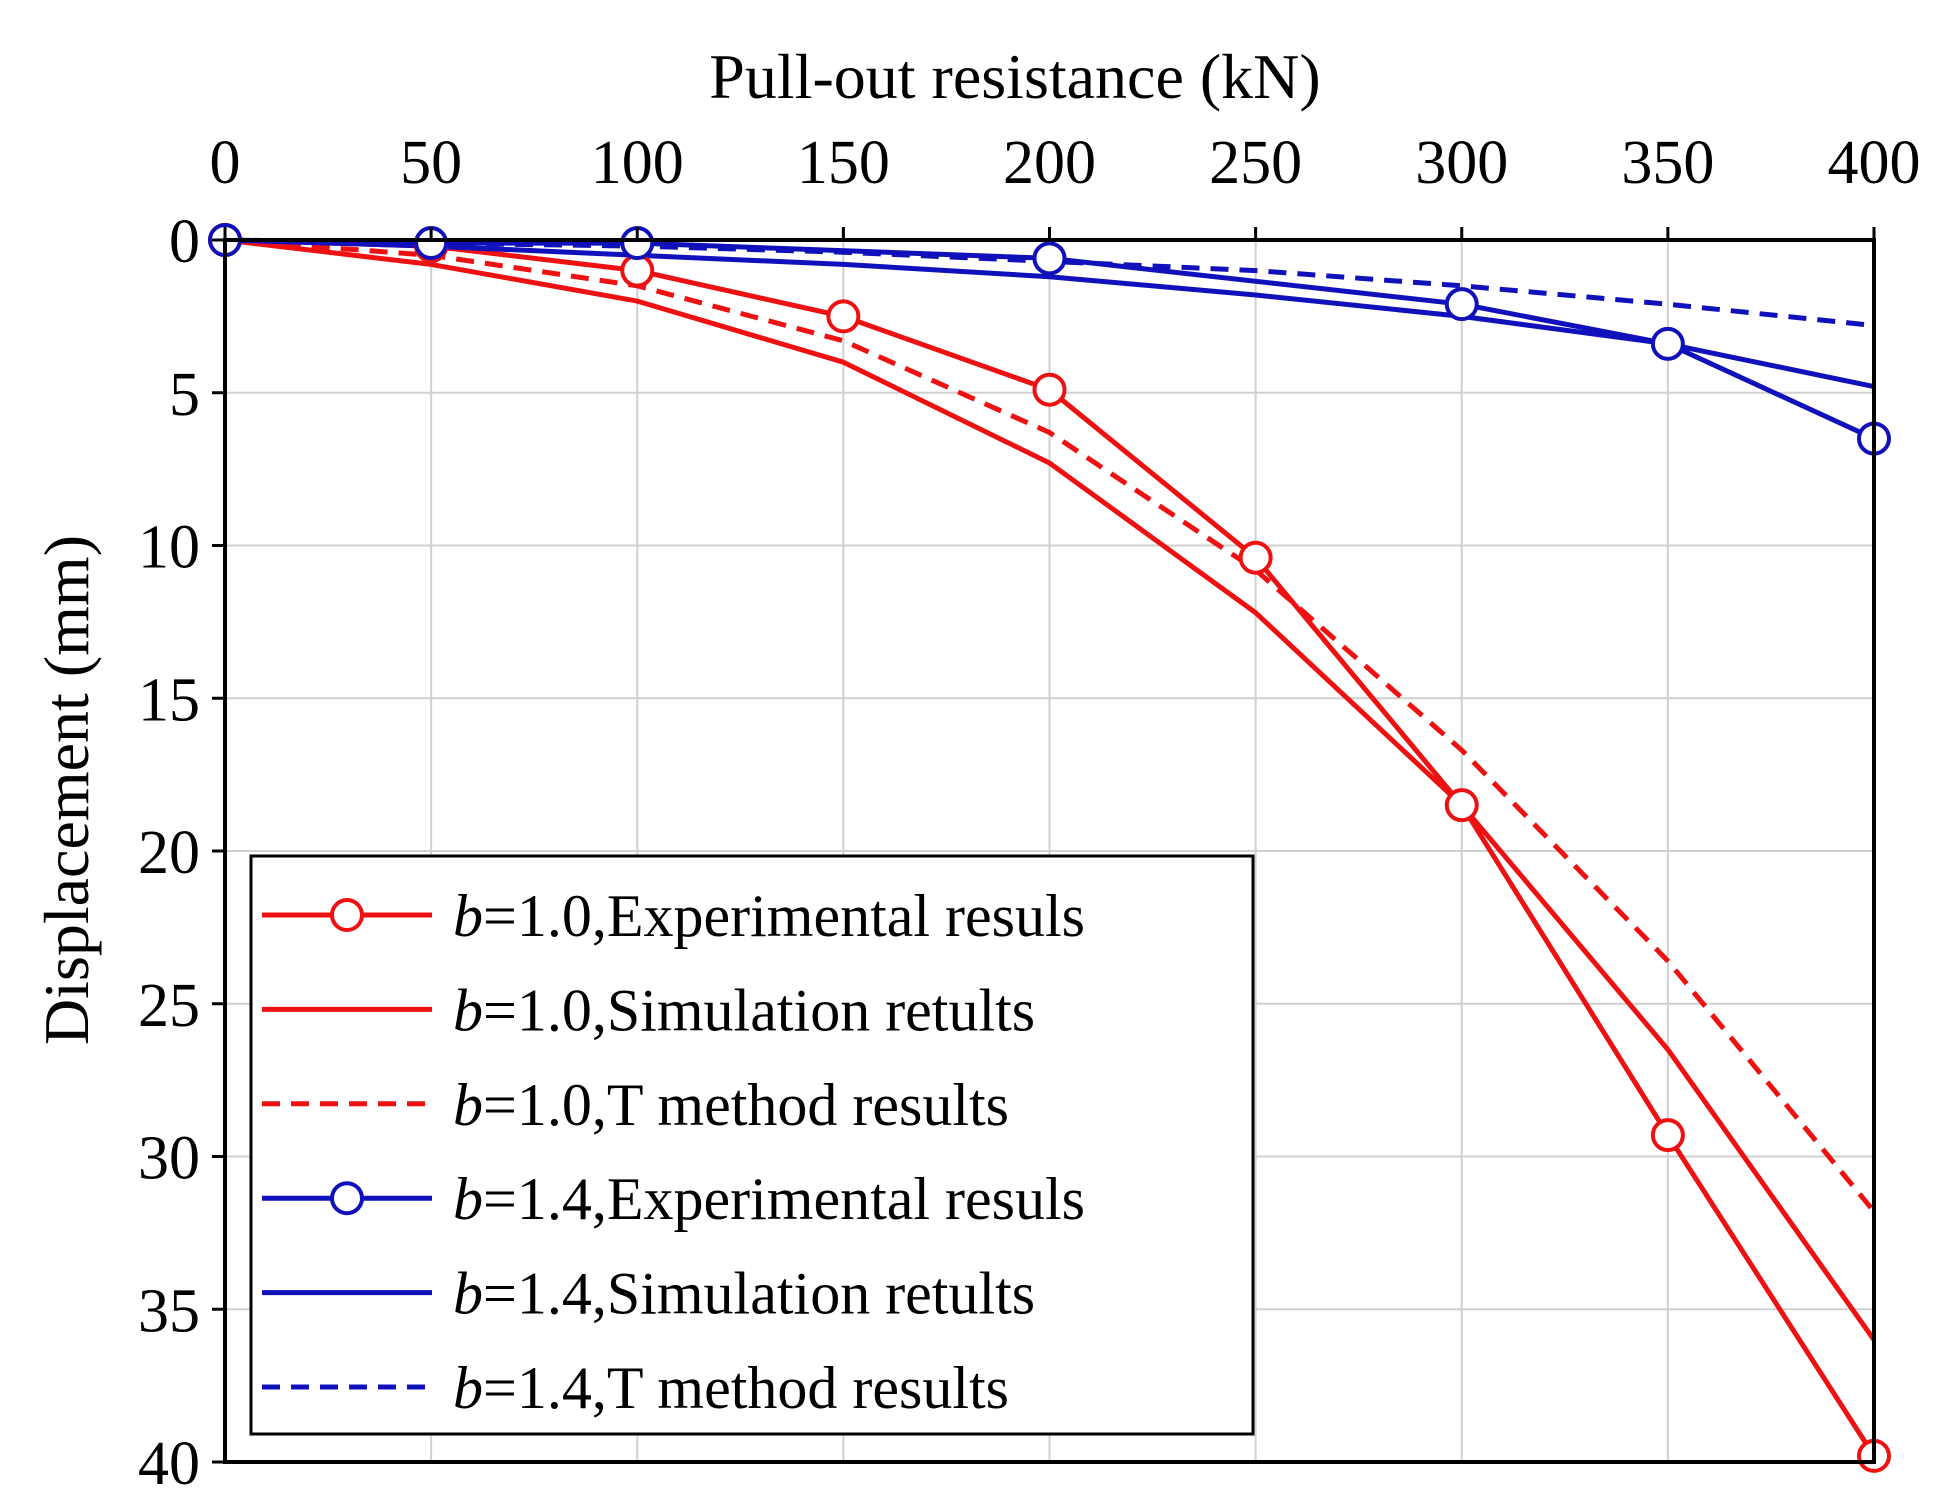 Image resolution: width=1946 pixels, height=1510 pixels. What do you see at coordinates (843, 163) in the screenshot?
I see `x-tick-label: 150` at bounding box center [843, 163].